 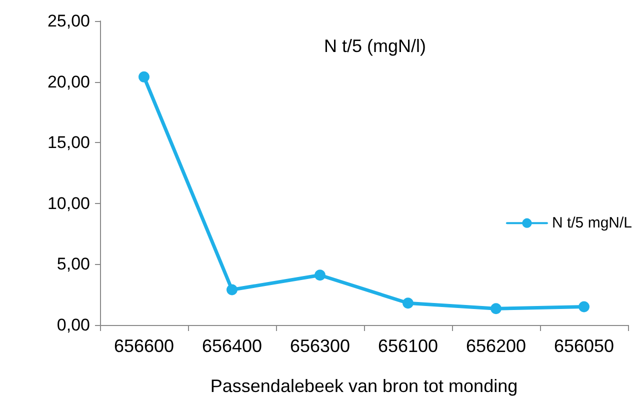 I want to click on y-tick-label: 0,00, so click(x=73, y=325).